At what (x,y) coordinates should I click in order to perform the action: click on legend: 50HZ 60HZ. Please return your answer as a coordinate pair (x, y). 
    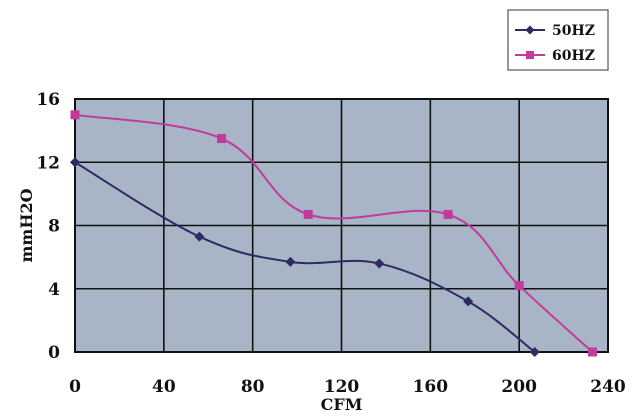
    Looking at the image, I should click on (558, 40).